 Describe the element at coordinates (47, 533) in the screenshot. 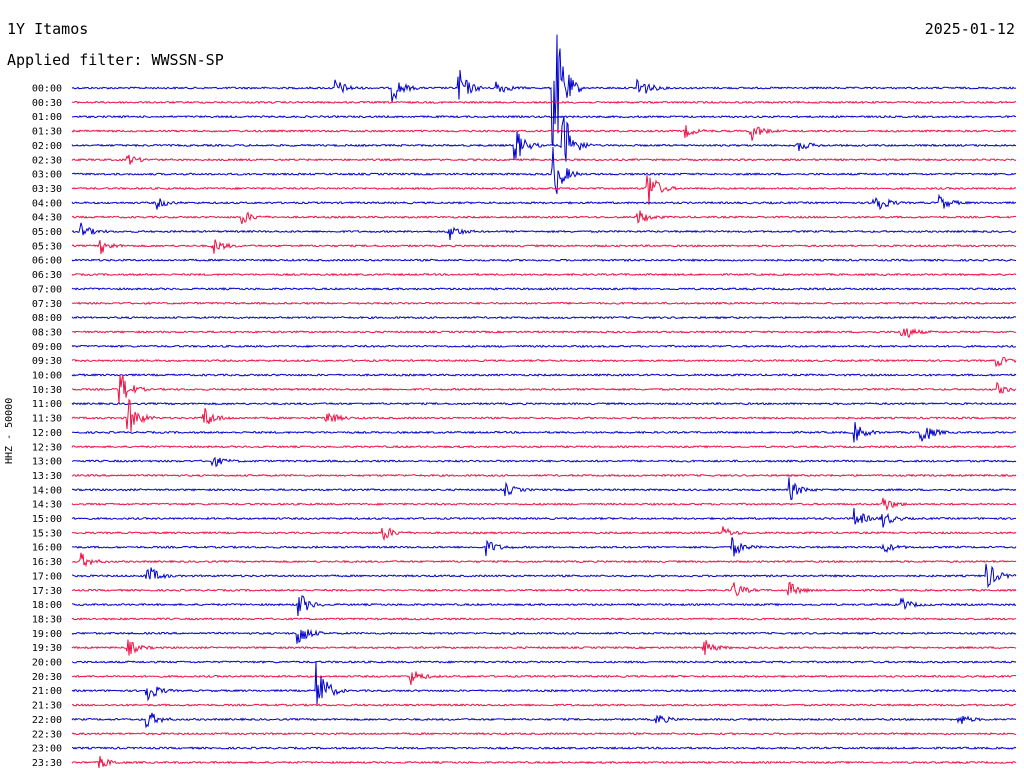

I see `time-label: 15:30` at that location.